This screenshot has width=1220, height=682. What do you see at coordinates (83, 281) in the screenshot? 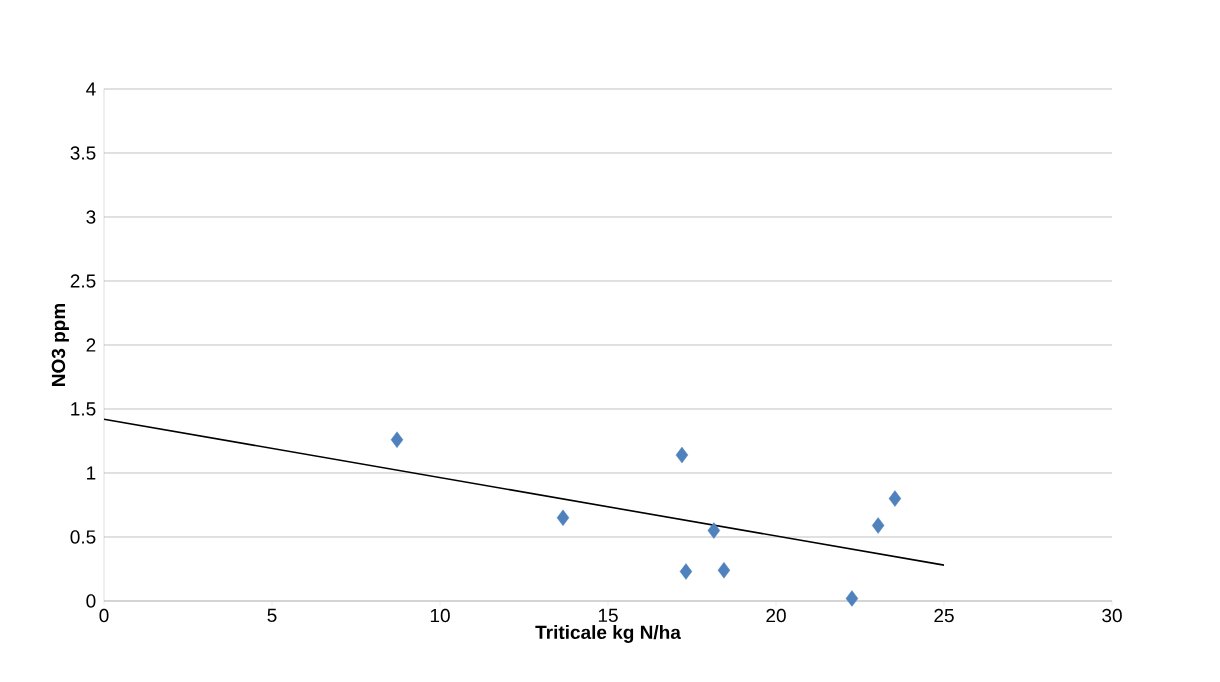
I see `y-tick-label: 2.5` at bounding box center [83, 281].